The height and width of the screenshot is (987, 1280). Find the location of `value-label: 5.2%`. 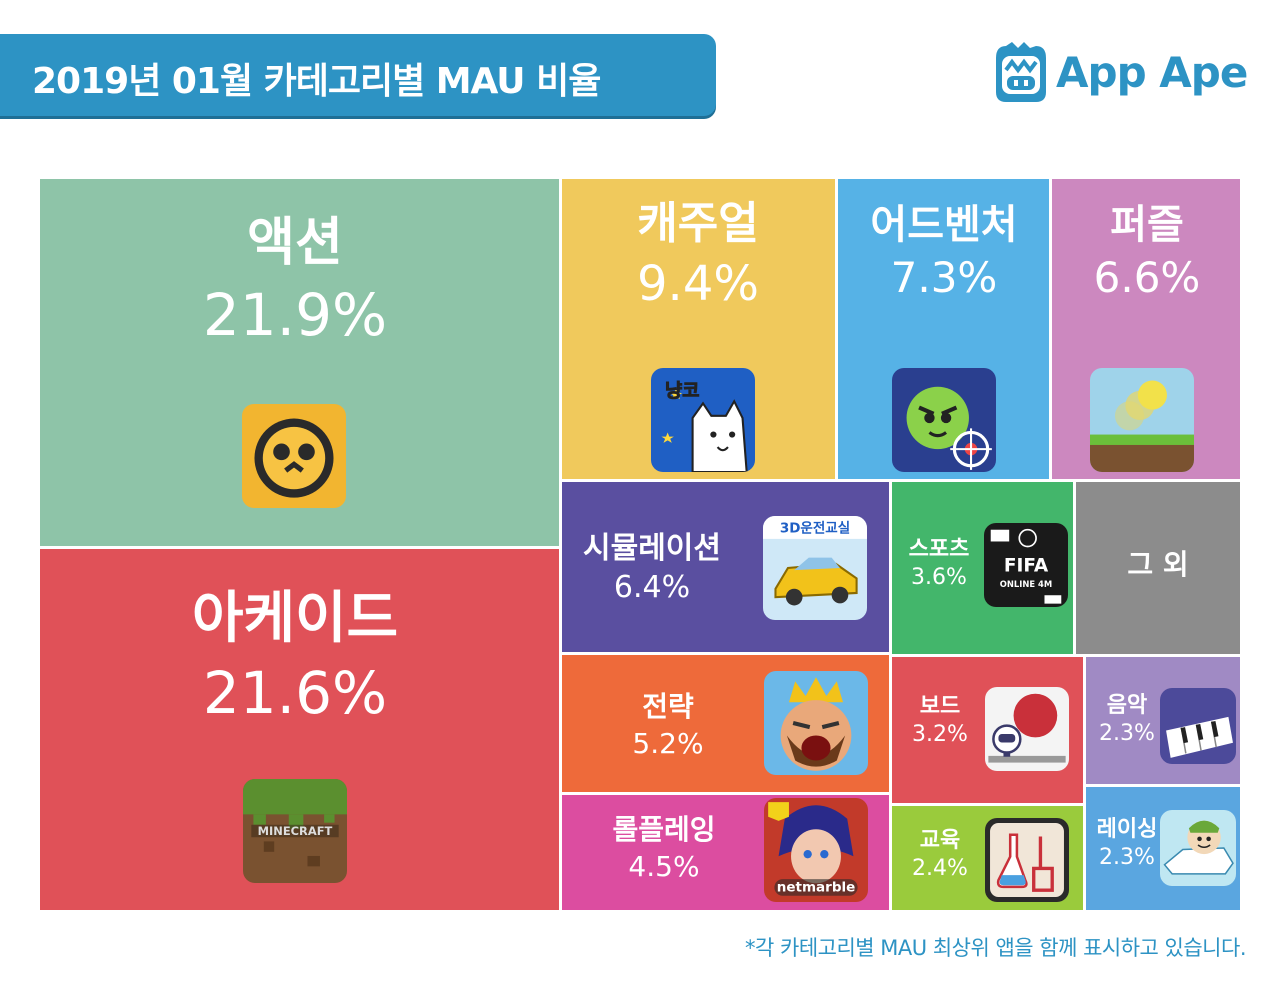

value-label: 5.2% is located at coordinates (668, 743).